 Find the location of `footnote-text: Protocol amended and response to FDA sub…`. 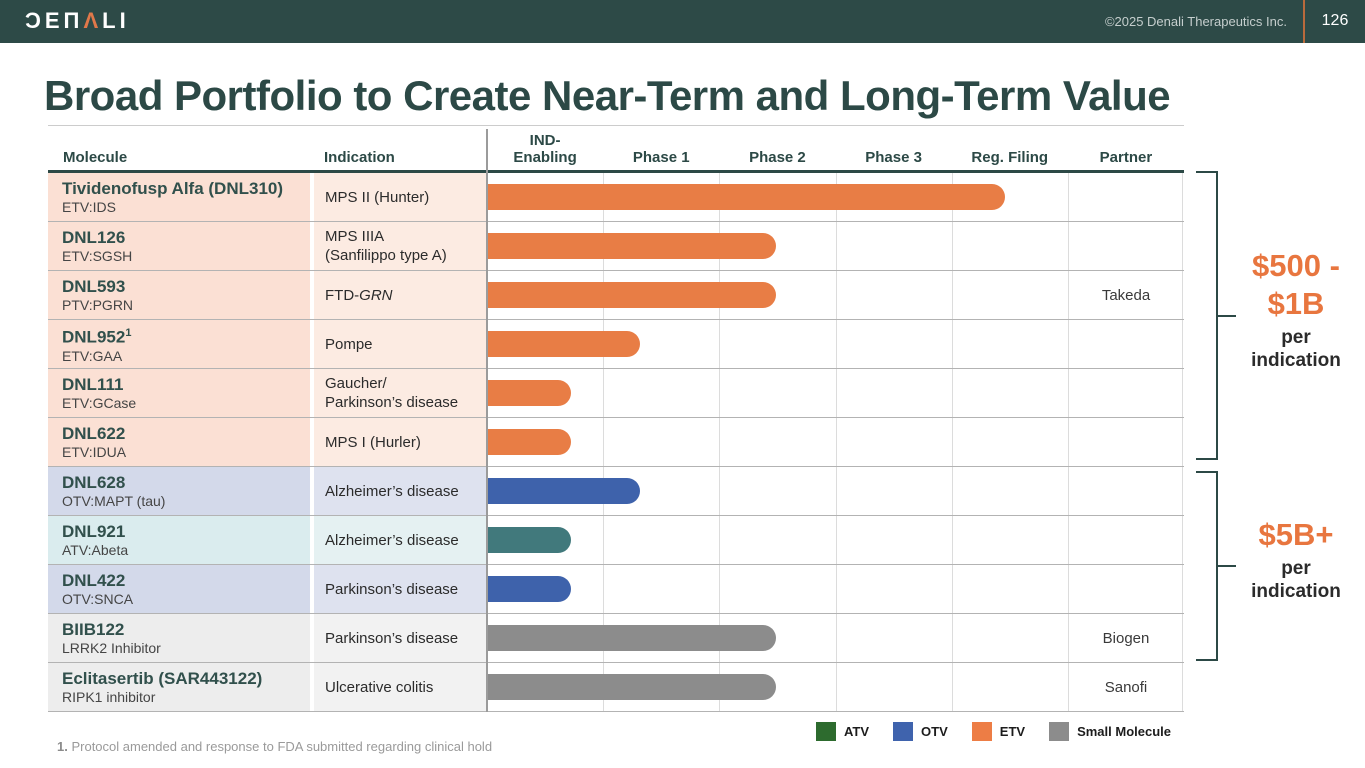

footnote-text: Protocol amended and response to FDA sub… is located at coordinates (282, 746).